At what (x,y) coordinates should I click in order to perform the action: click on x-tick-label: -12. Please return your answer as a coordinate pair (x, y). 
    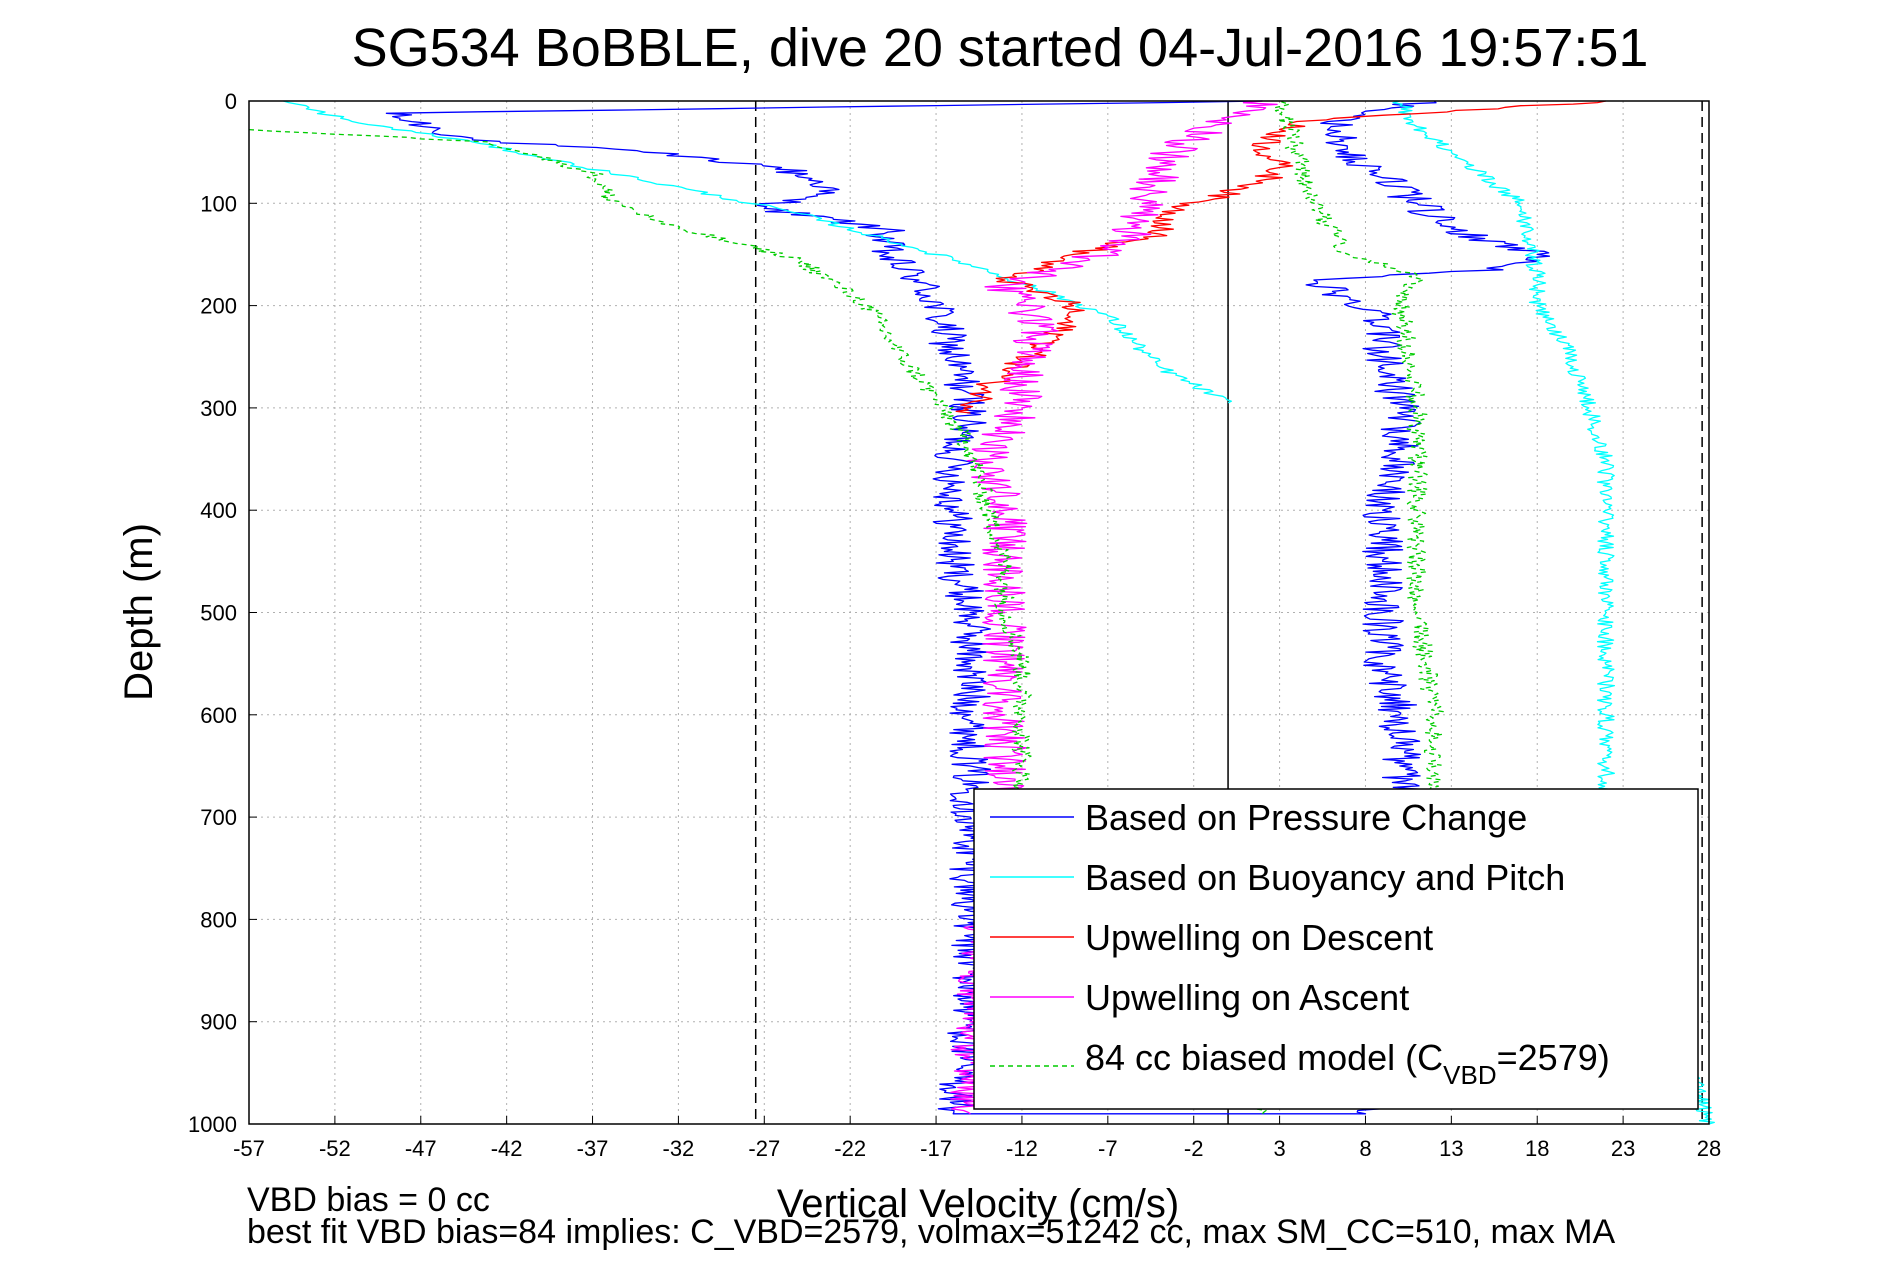
    Looking at the image, I should click on (1022, 1148).